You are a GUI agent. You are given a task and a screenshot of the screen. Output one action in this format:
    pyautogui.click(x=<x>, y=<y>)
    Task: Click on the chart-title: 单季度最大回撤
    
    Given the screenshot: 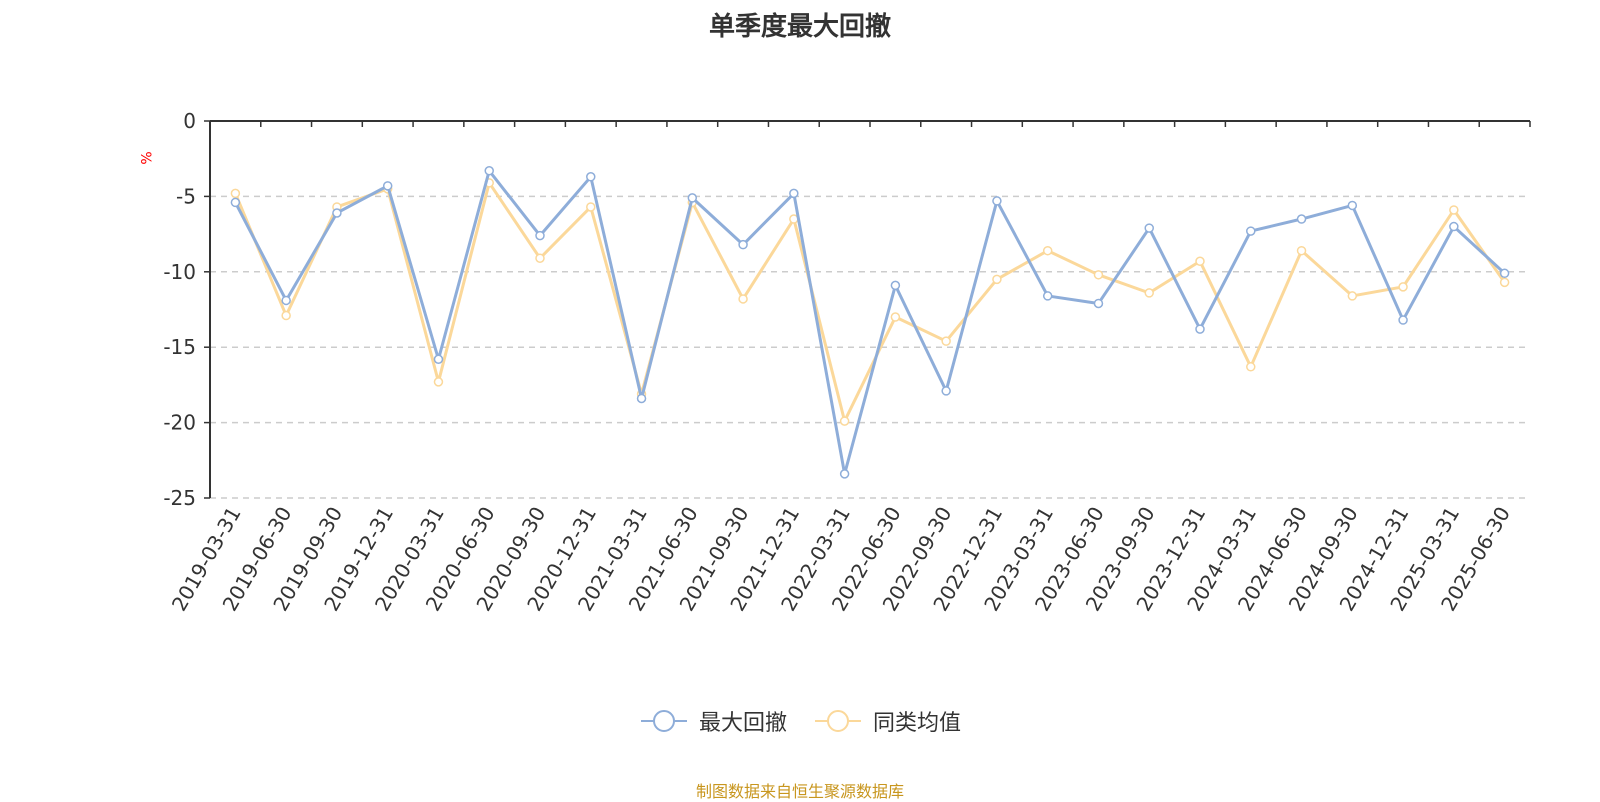 What is the action you would take?
    pyautogui.click(x=799, y=27)
    